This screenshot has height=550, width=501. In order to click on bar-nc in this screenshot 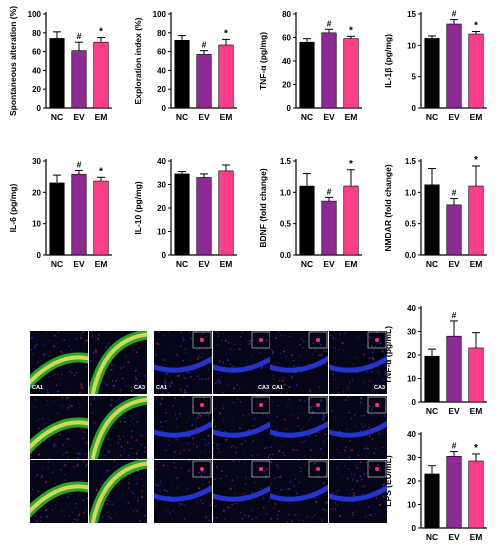, I will do `click(432, 73)`.